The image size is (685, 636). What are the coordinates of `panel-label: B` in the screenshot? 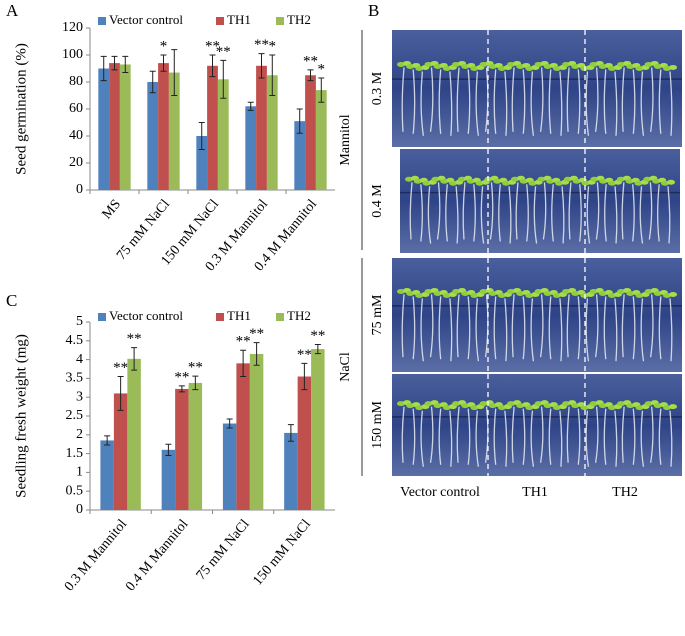 It's located at (373, 10).